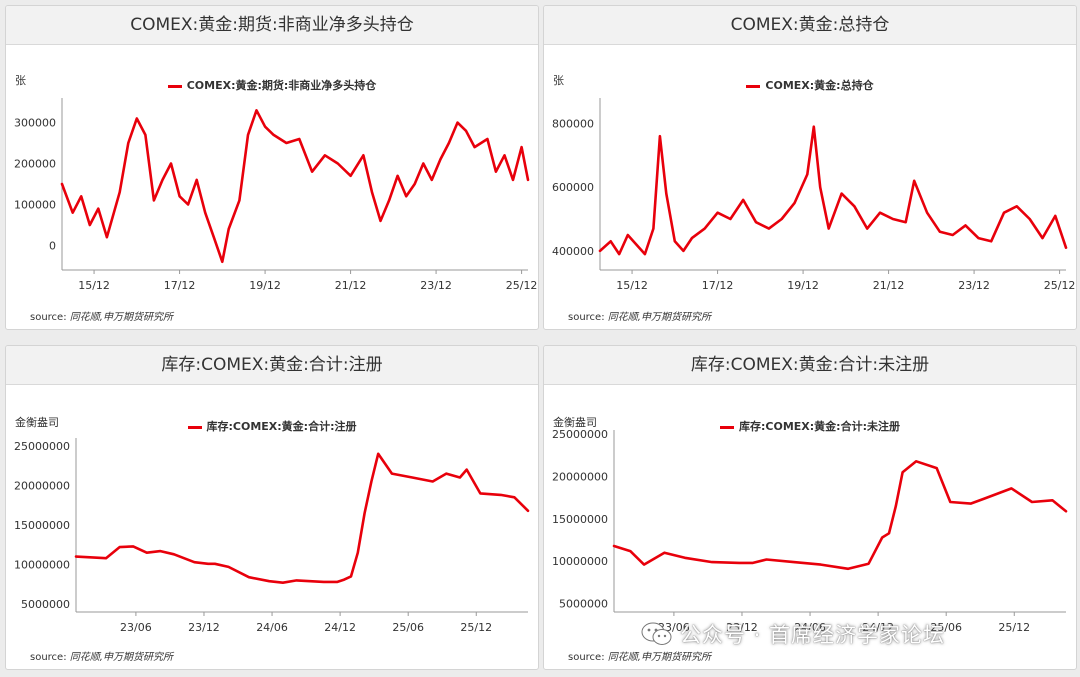 This screenshot has width=1080, height=677. I want to click on chart-title: COMEX:黄金:期货:非商业净多头持仓, so click(272, 25).